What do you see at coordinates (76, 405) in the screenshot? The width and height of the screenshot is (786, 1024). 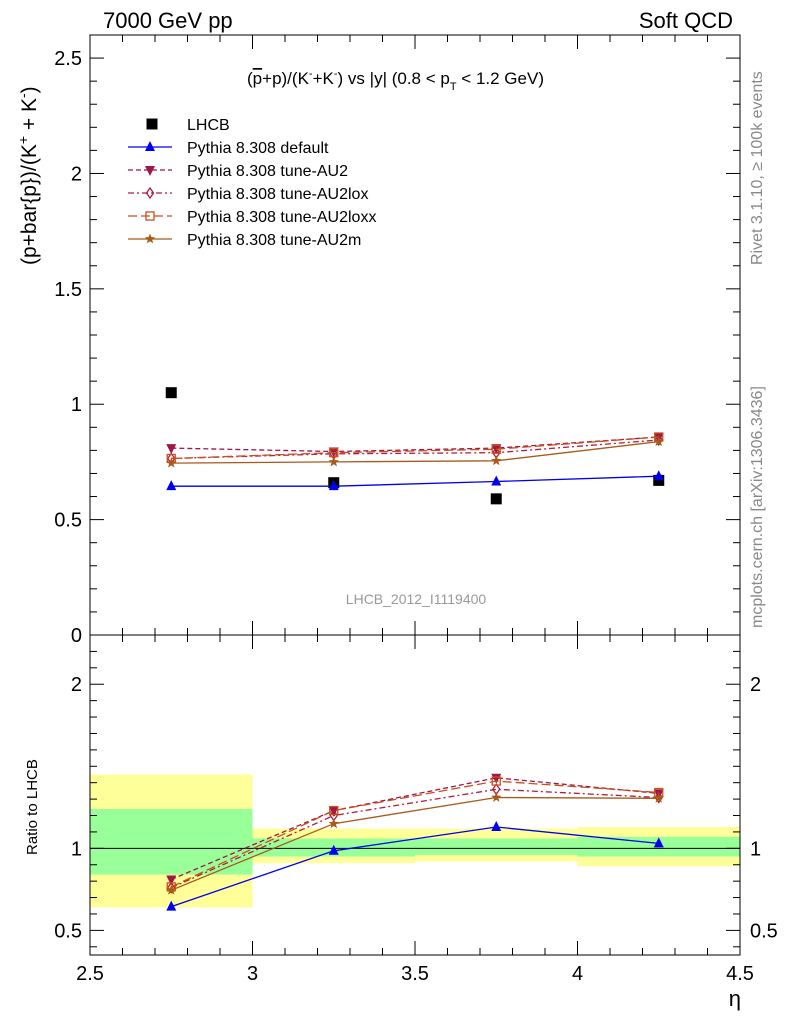 I see `main-ytick-label: 1` at bounding box center [76, 405].